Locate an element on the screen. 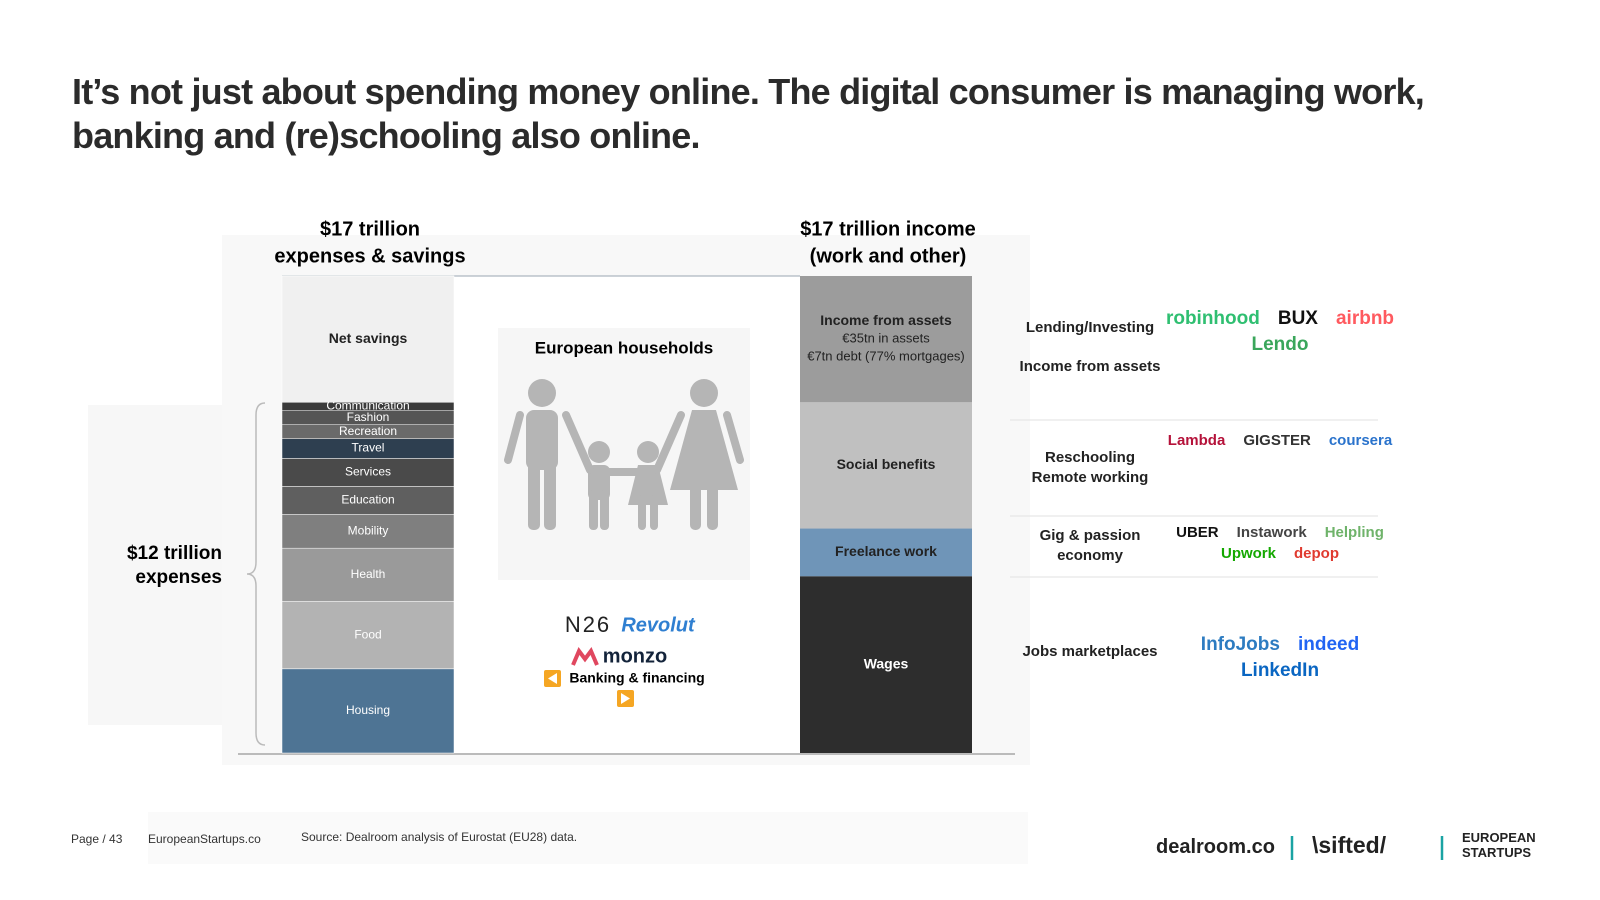  monzo-icon is located at coordinates (585, 656).